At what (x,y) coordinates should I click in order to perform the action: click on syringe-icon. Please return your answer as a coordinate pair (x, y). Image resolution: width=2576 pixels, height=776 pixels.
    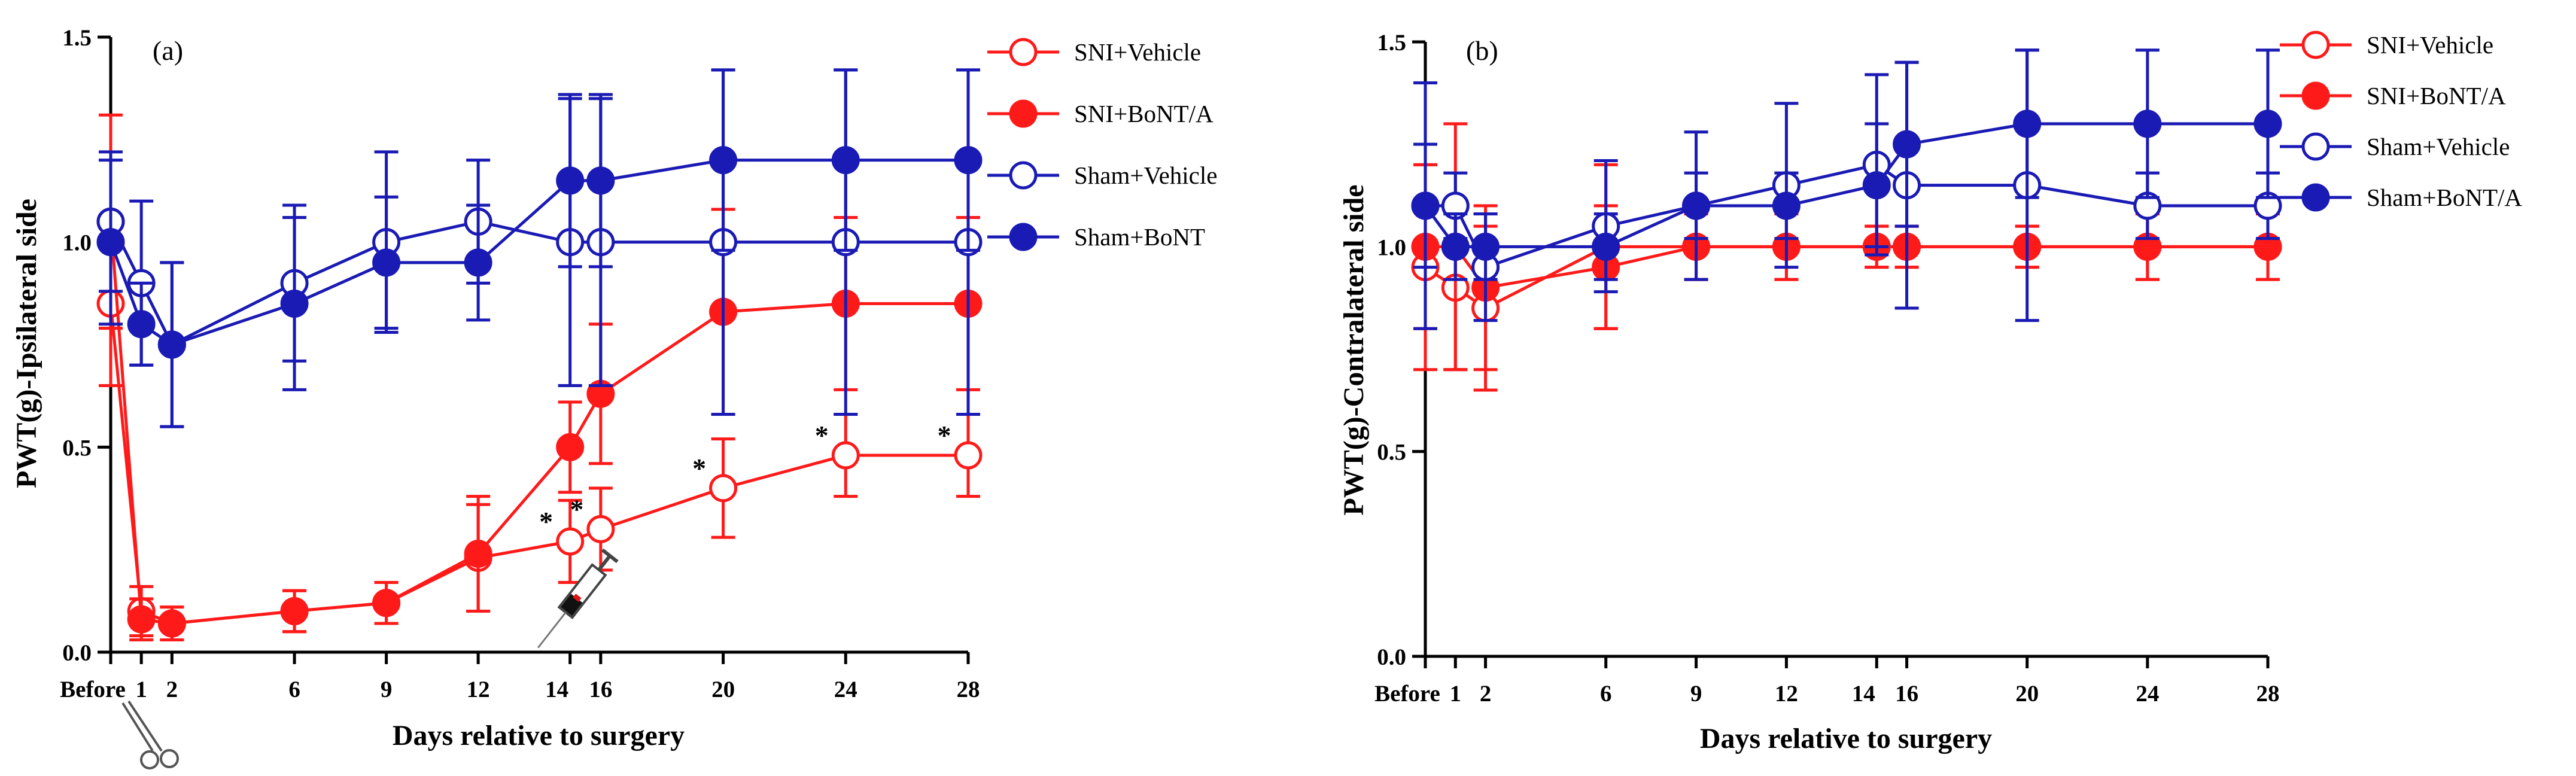
    Looking at the image, I should click on (578, 599).